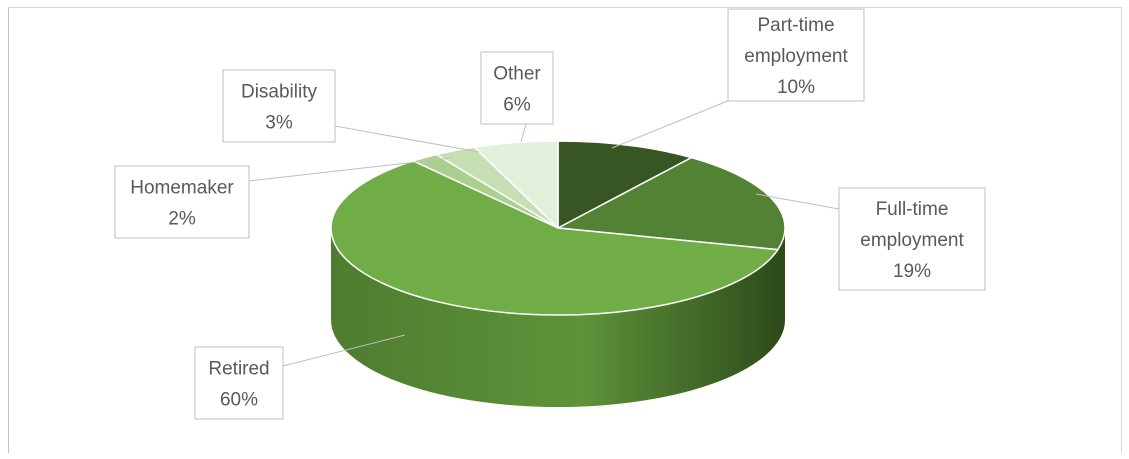 The height and width of the screenshot is (459, 1129). I want to click on label-percent: 2%, so click(182, 219).